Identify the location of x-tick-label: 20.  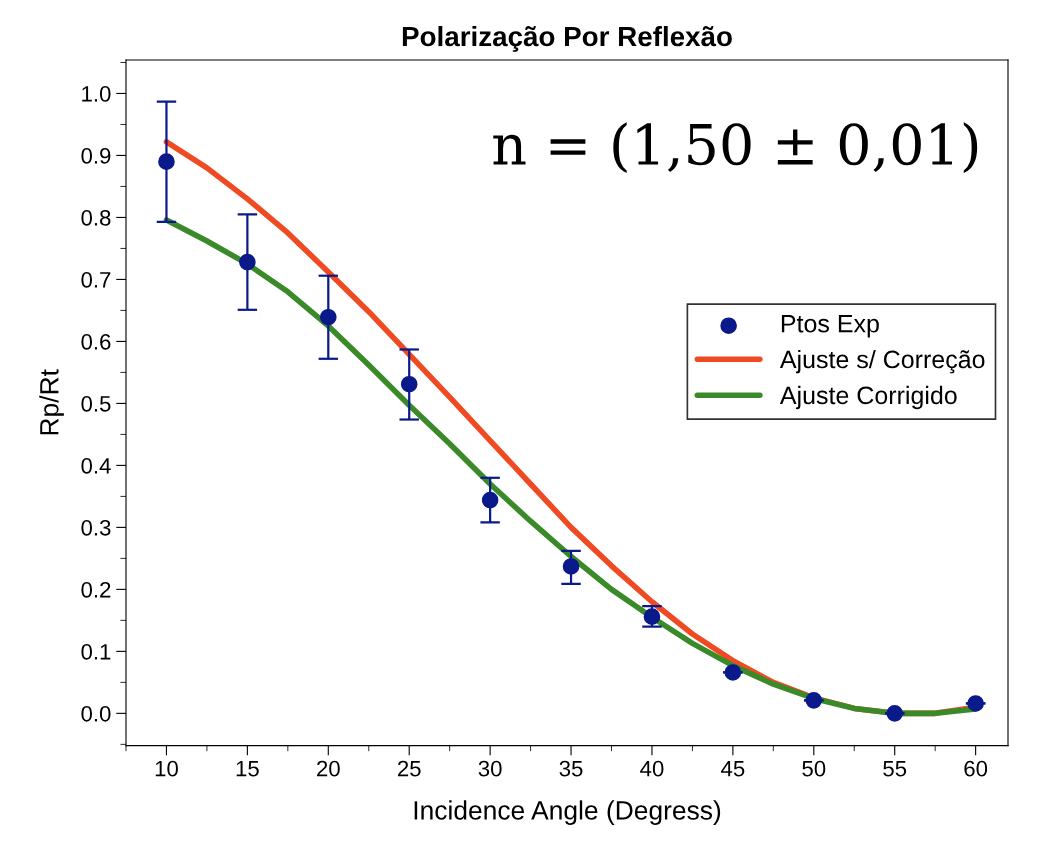
(328, 768).